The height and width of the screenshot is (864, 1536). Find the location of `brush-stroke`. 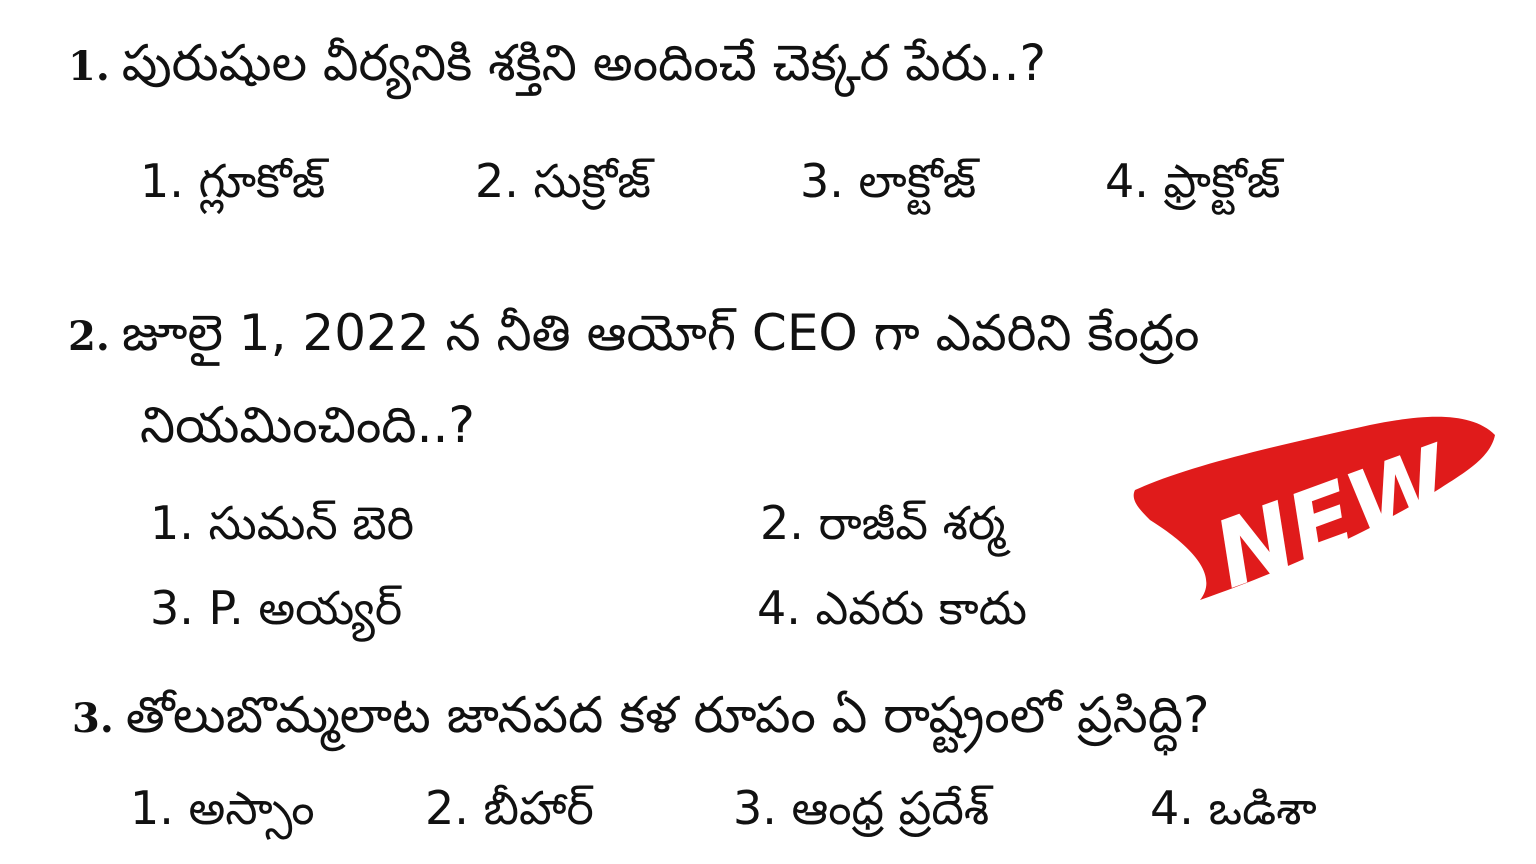

brush-stroke is located at coordinates (1314, 508).